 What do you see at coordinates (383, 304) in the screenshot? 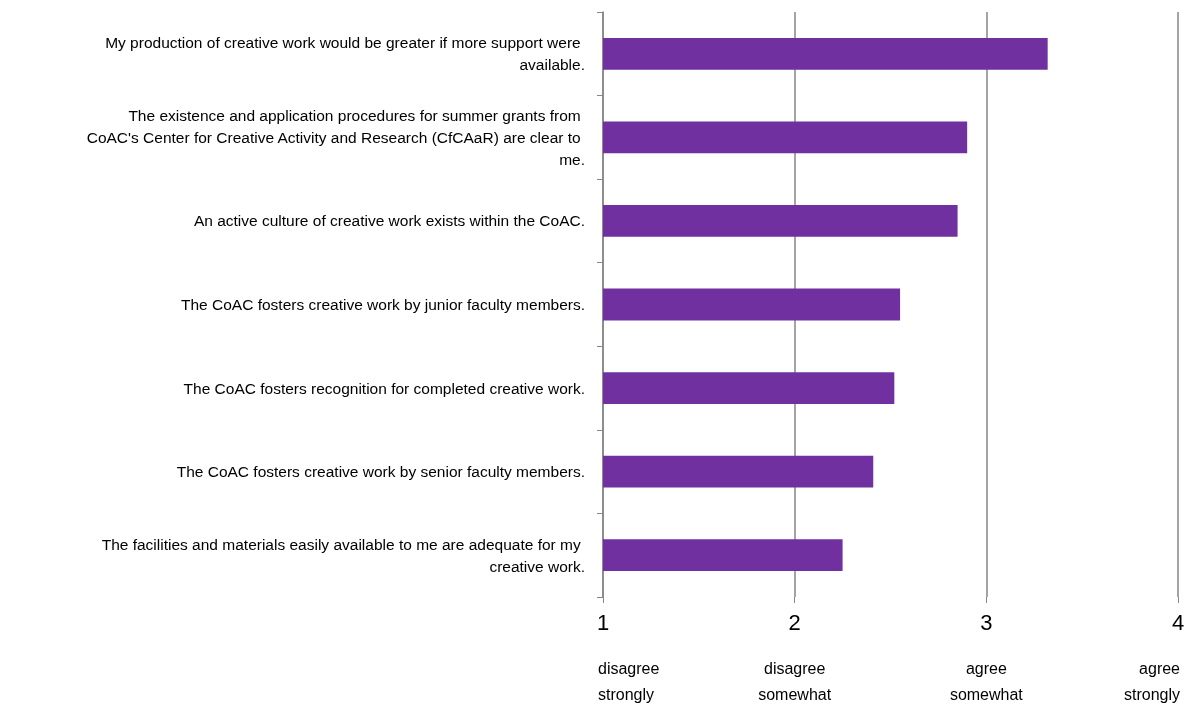
I see `y-tick-label: The CoAC fosters creative work by junior faculty members.` at bounding box center [383, 304].